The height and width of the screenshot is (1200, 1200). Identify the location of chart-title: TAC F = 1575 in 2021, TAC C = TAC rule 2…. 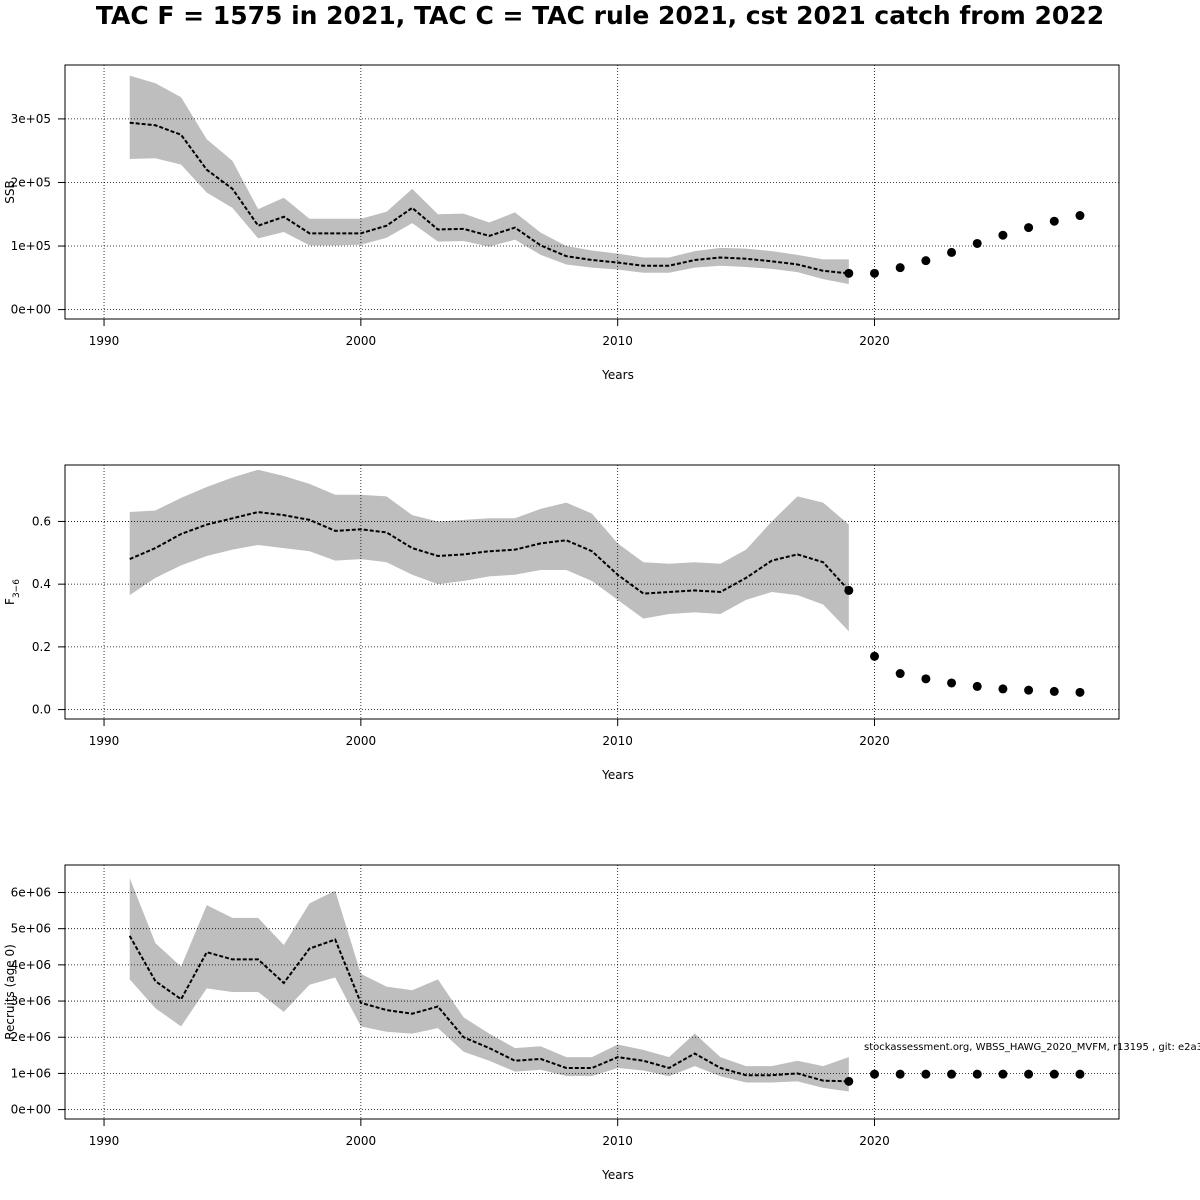
(600, 15).